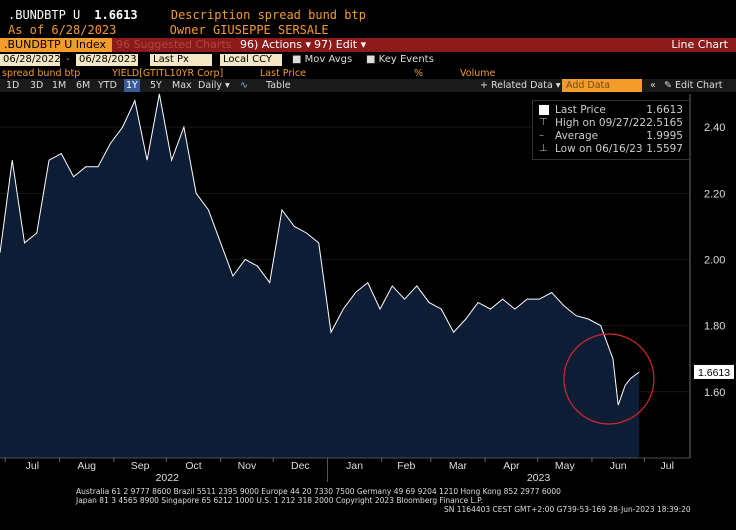 This screenshot has width=736, height=530. Describe the element at coordinates (707, 276) in the screenshot. I see `y-axis: 1.60 1.80 2.00 2.20 2.40` at that location.